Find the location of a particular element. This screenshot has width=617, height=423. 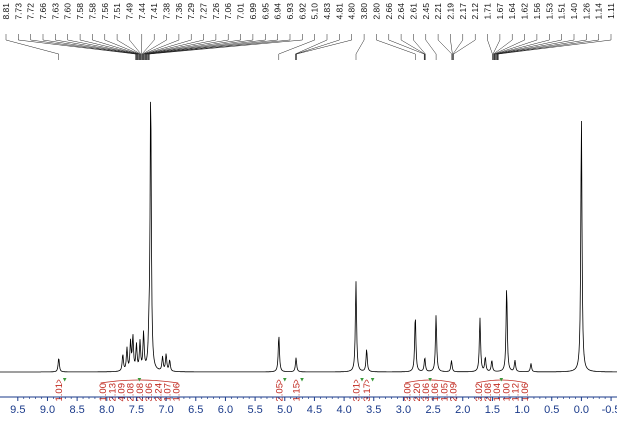

peak-label: 1.11 is located at coordinates (611, 11).